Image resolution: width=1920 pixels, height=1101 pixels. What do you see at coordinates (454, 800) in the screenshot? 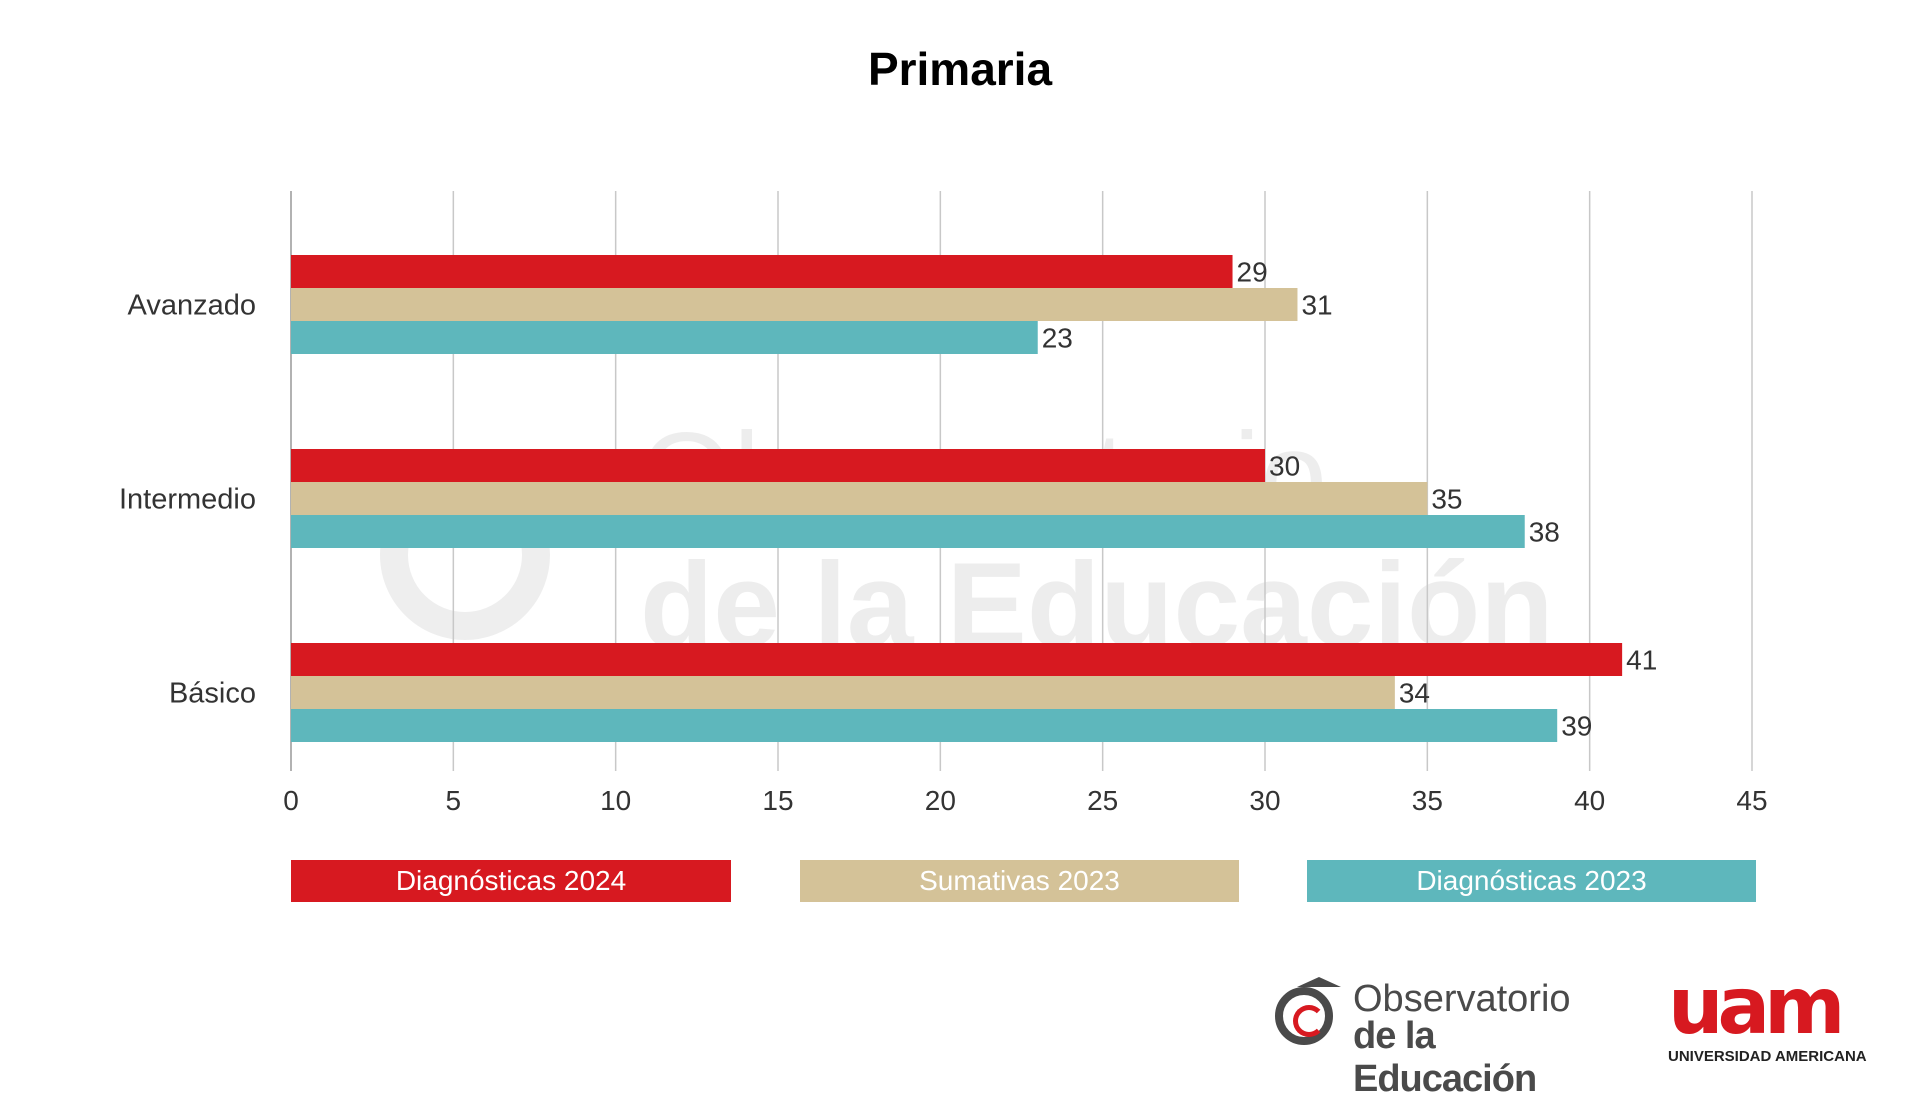
I see `x-tick-label: 5` at bounding box center [454, 800].